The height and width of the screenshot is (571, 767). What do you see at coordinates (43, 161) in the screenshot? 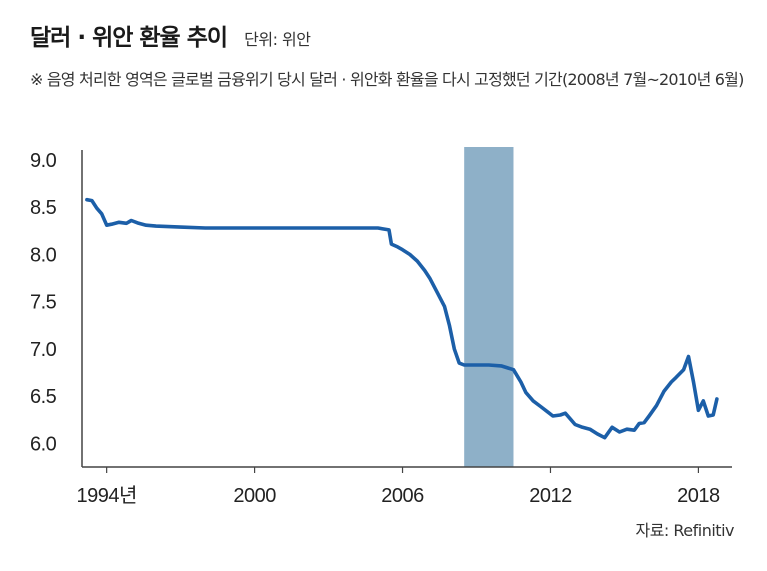
I see `y-tick-label: 9.0` at bounding box center [43, 161].